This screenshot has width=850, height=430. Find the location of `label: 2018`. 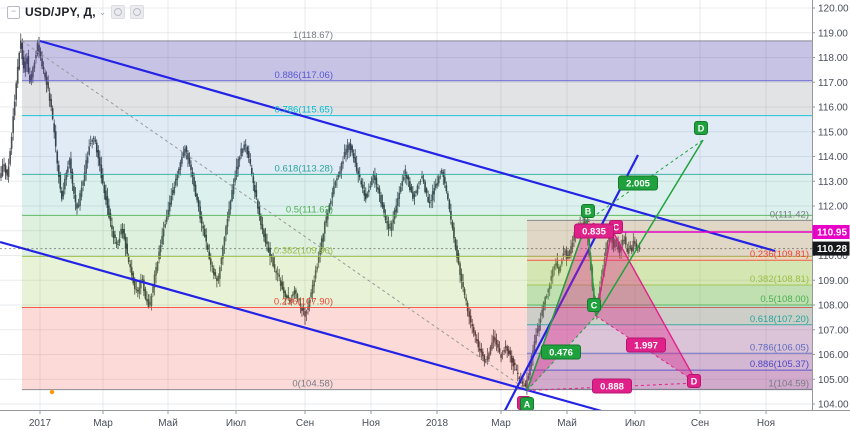

label: 2018 is located at coordinates (437, 423).